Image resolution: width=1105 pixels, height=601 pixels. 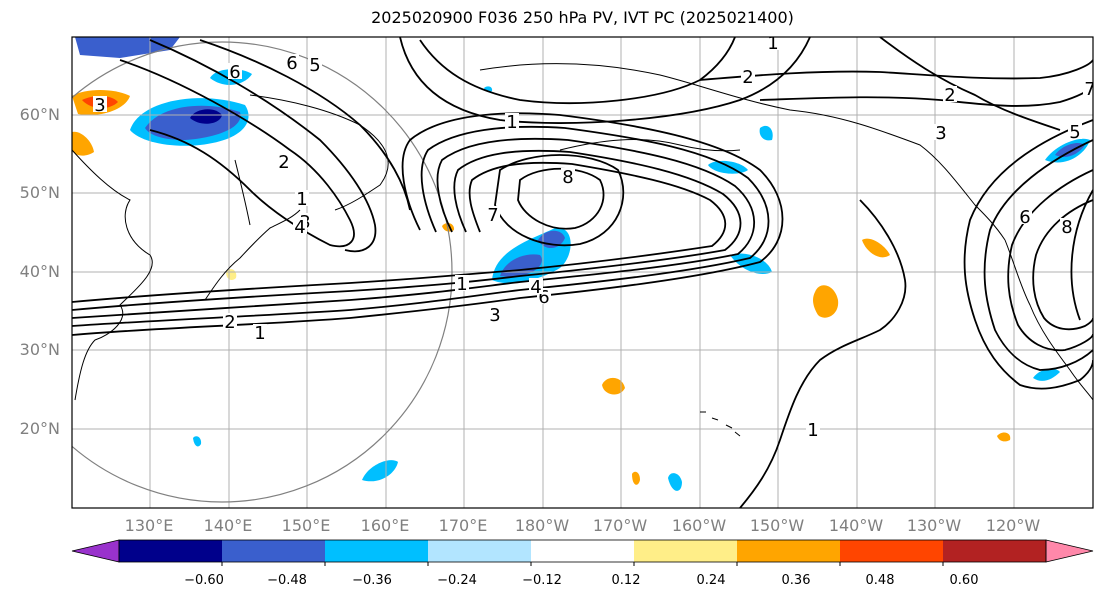 I want to click on lat-label: 50°N, so click(x=39, y=192).